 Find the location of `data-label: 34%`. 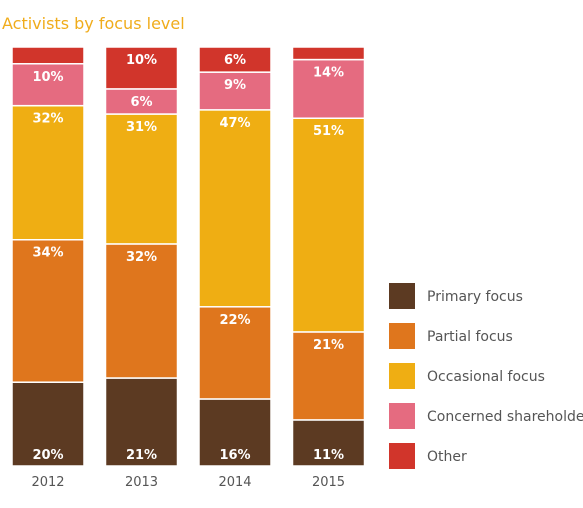

data-label: 34% is located at coordinates (47, 253).